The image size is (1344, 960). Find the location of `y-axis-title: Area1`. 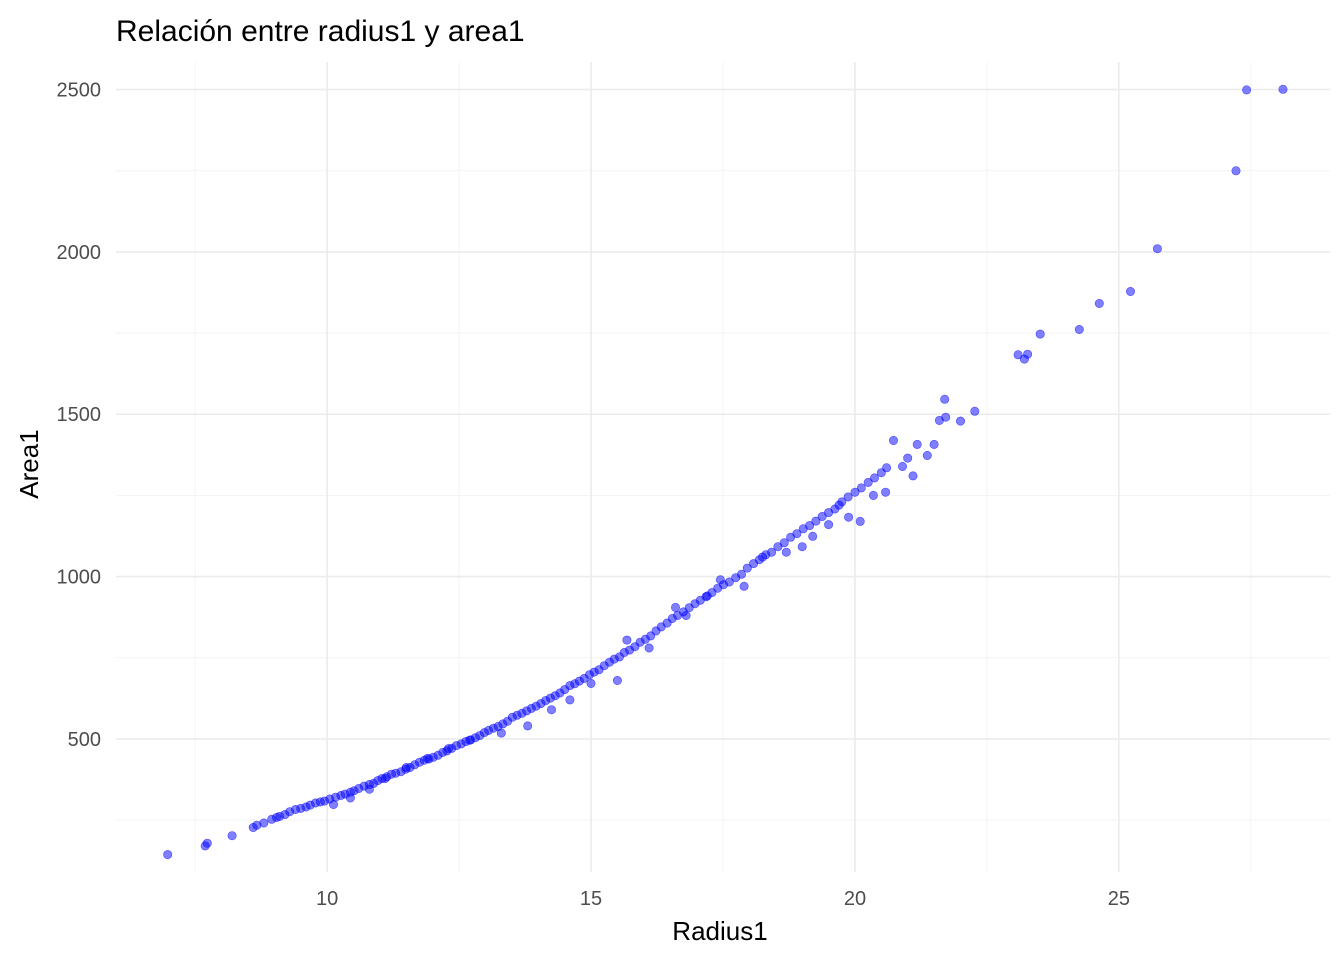

y-axis-title: Area1 is located at coordinates (29, 463).